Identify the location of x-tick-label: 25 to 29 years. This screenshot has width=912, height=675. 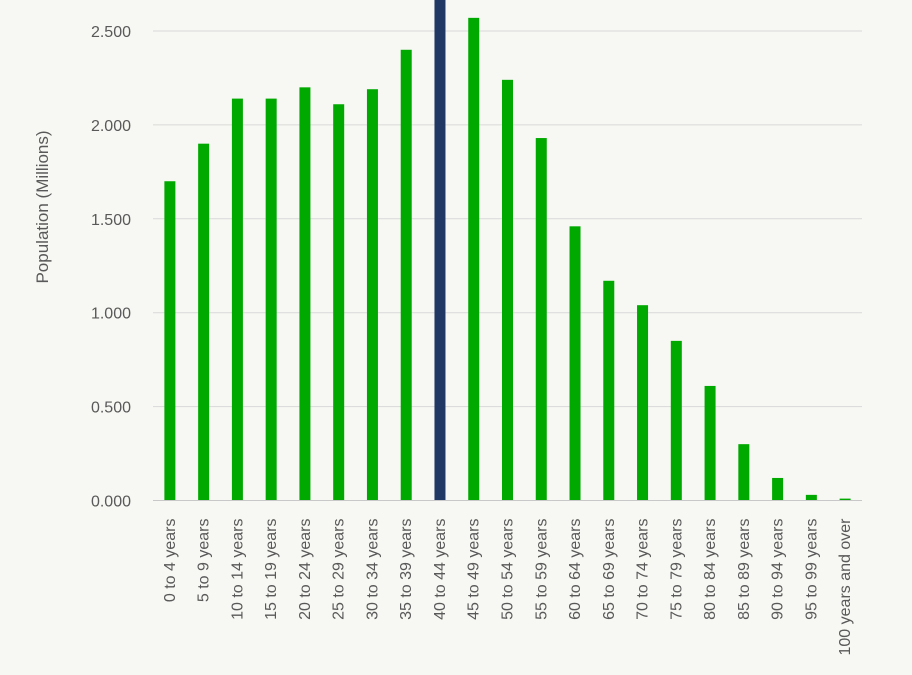
(339, 569).